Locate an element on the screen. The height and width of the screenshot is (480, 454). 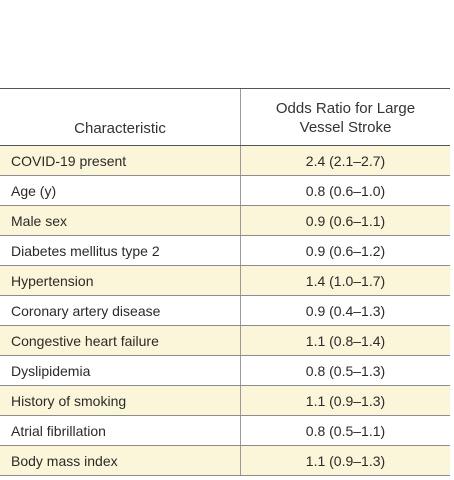
odds-ratio-cell: 0.8 (0.5–1.3) is located at coordinates (345, 370).